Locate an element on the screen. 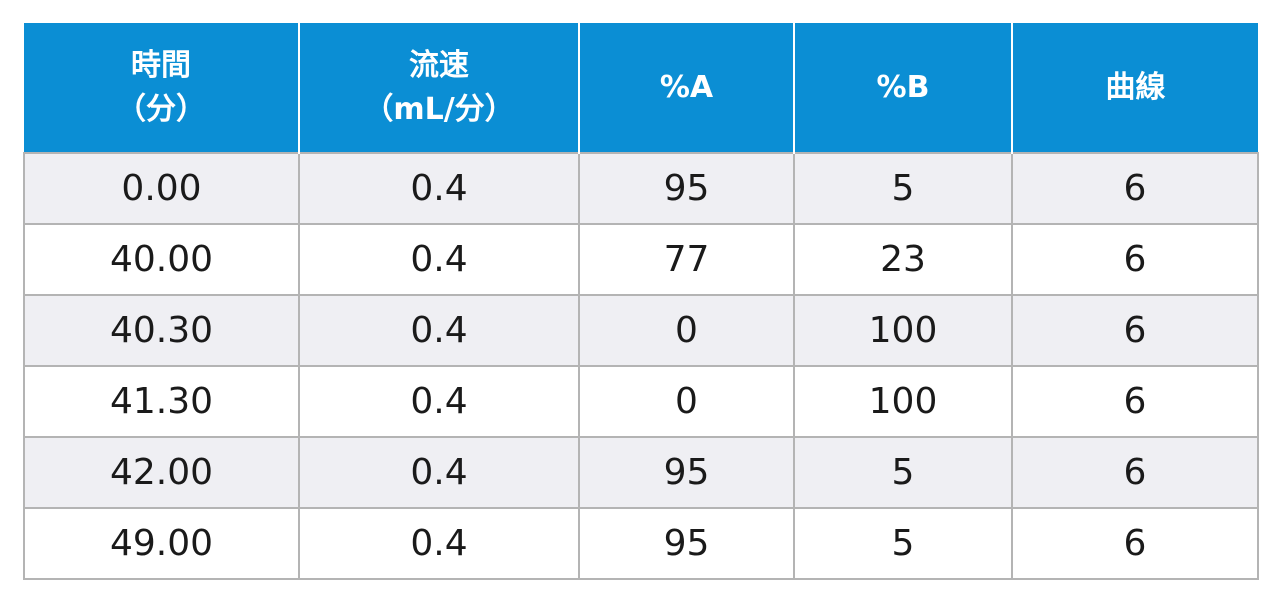  table-row: 49.00 0.4 95 5 6 is located at coordinates (641, 543).